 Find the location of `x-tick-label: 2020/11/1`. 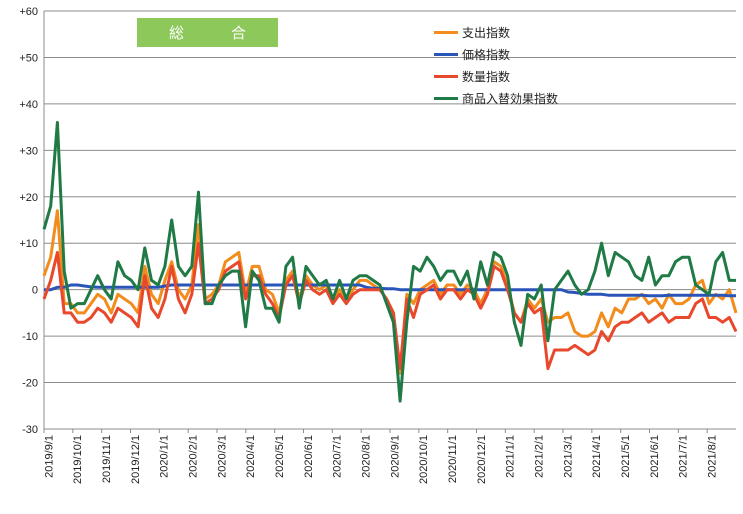

x-tick-label: 2020/11/1 is located at coordinates (453, 459).